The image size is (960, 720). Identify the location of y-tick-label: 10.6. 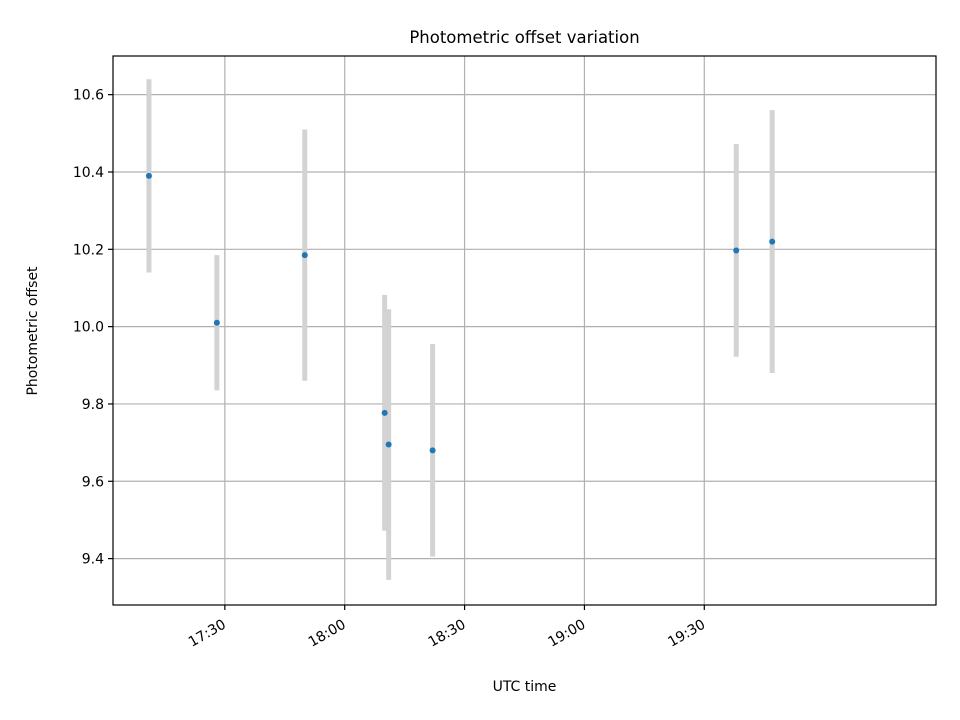
(88, 96).